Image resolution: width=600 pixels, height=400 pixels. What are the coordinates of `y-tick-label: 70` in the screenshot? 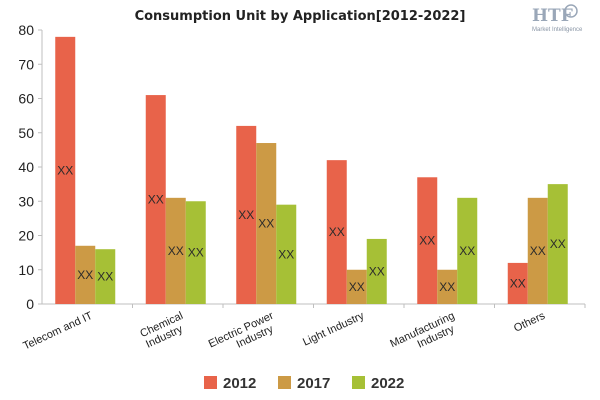 It's located at (26, 64).